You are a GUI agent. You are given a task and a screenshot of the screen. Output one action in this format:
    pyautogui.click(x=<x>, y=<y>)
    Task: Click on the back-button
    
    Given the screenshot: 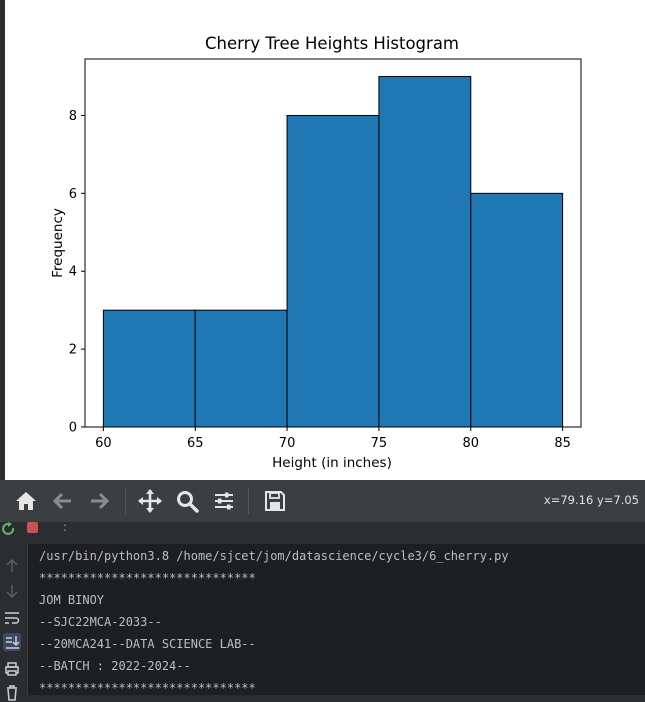 What is the action you would take?
    pyautogui.click(x=63, y=501)
    